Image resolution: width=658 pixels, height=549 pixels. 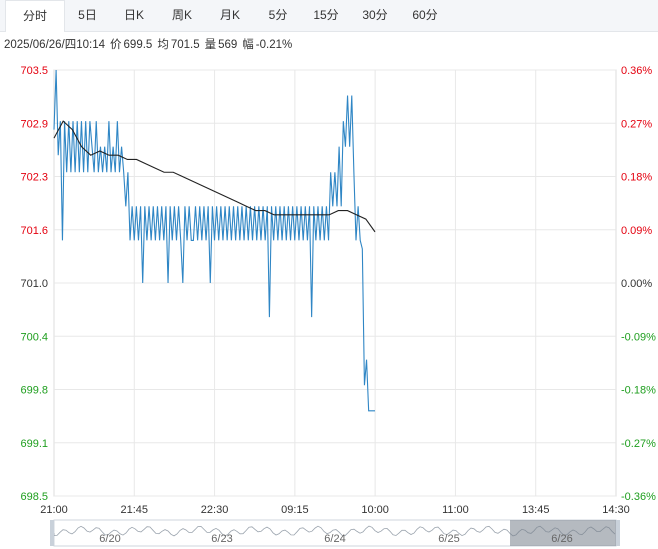 What do you see at coordinates (185, 45) in the screenshot?
I see `avg-value: 701.5` at bounding box center [185, 45].